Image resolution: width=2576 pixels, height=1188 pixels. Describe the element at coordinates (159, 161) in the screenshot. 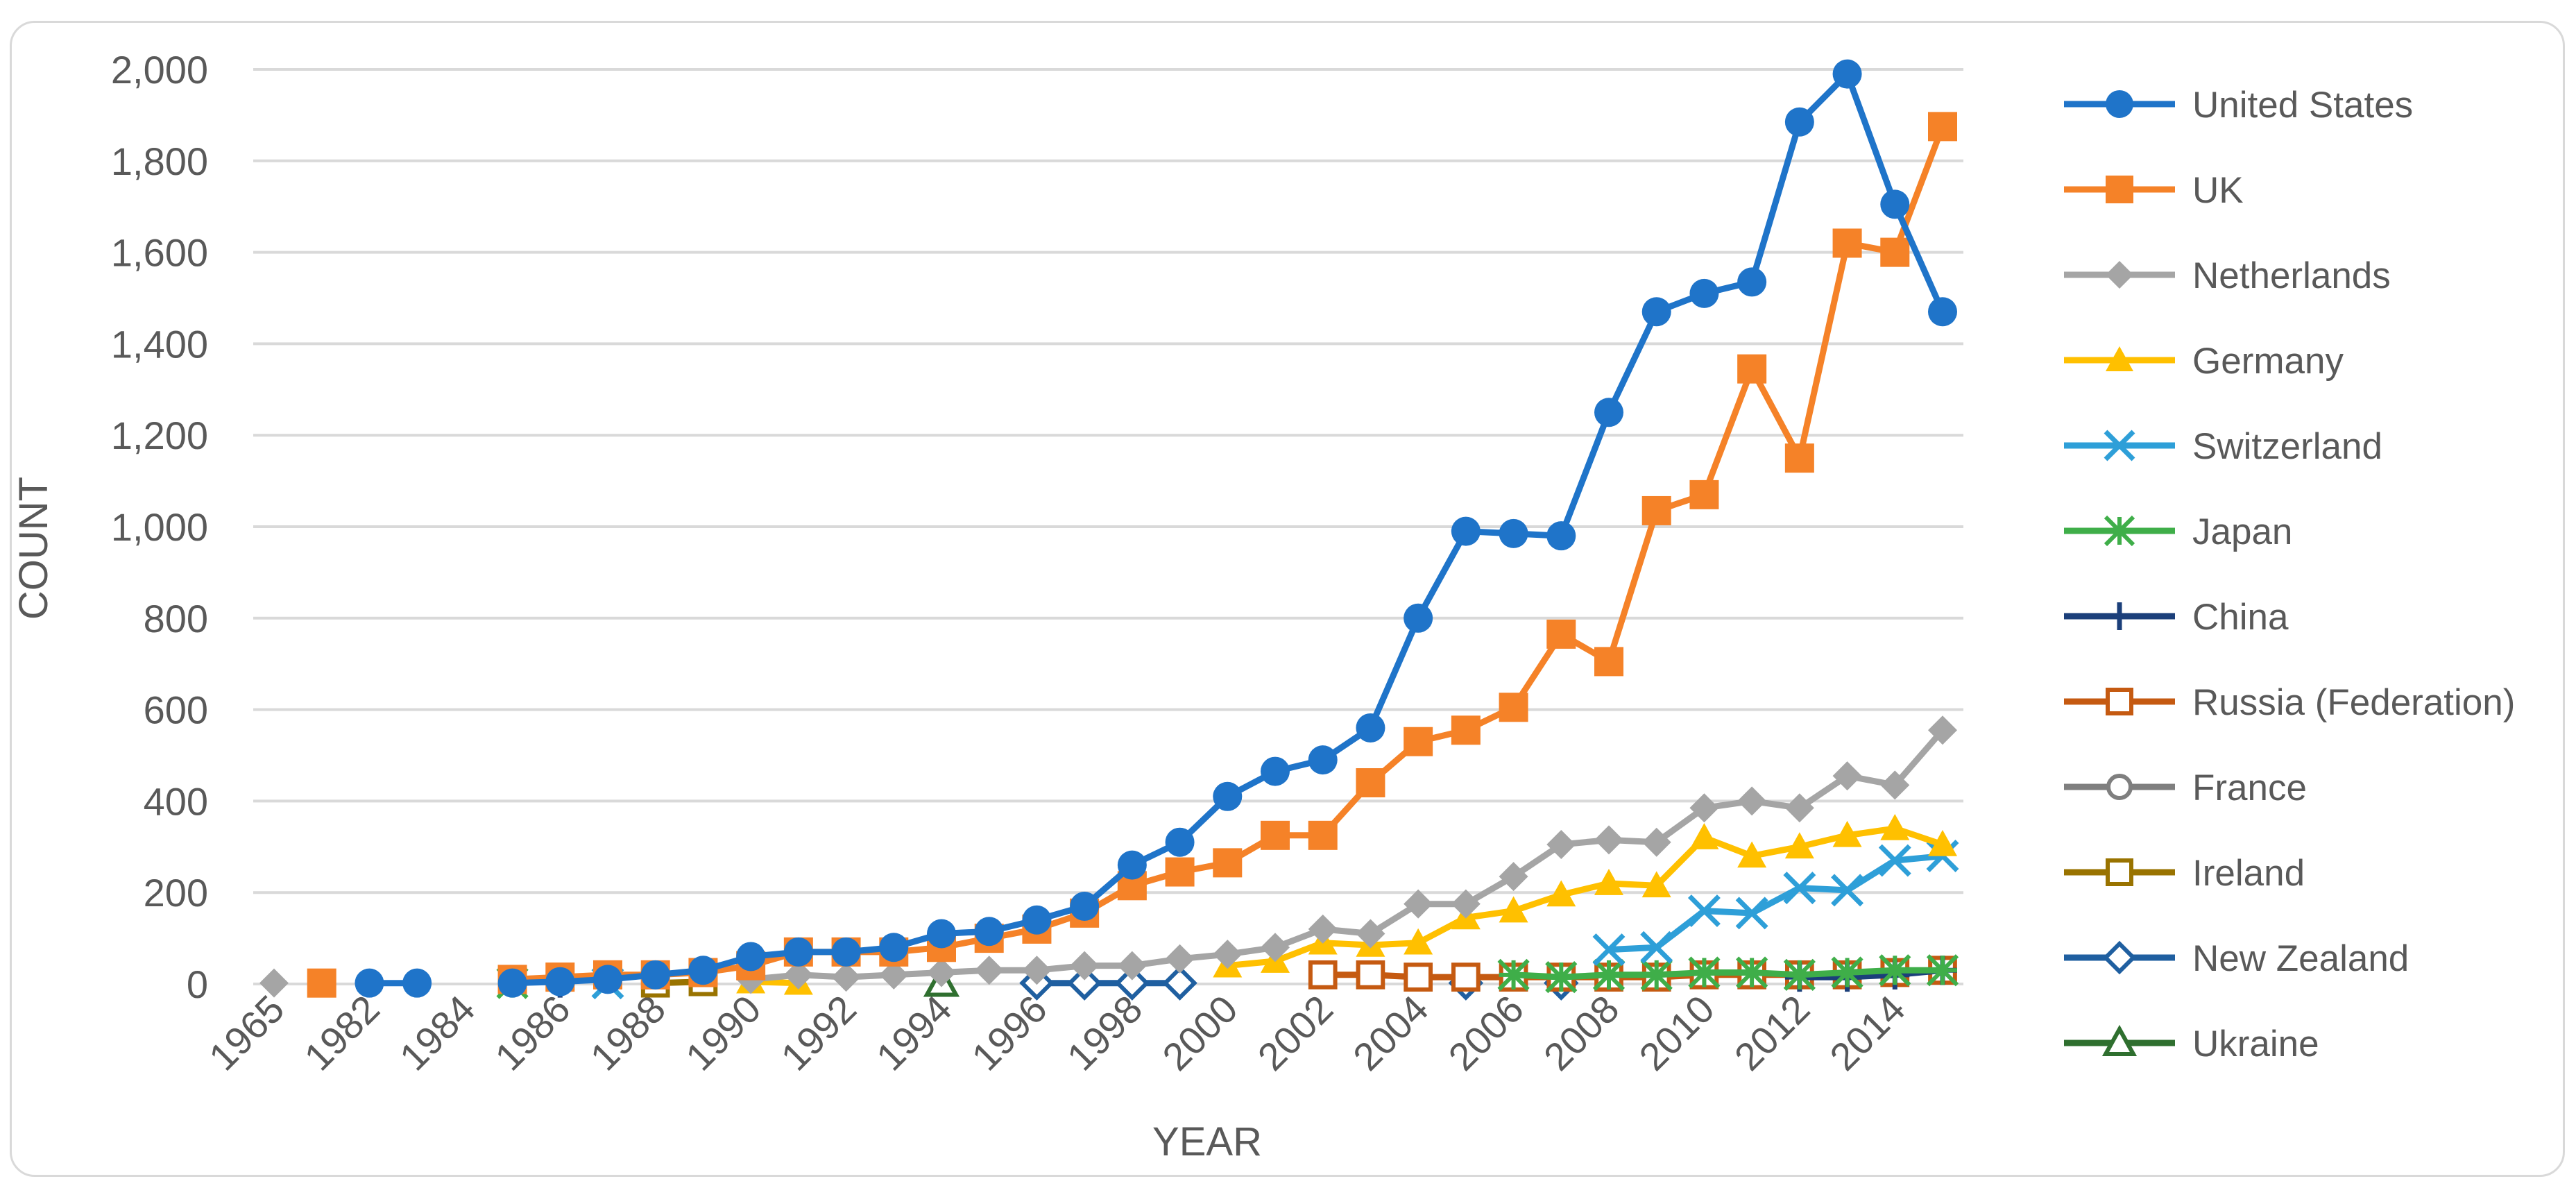

I see `y-tick-label: 1,800` at that location.